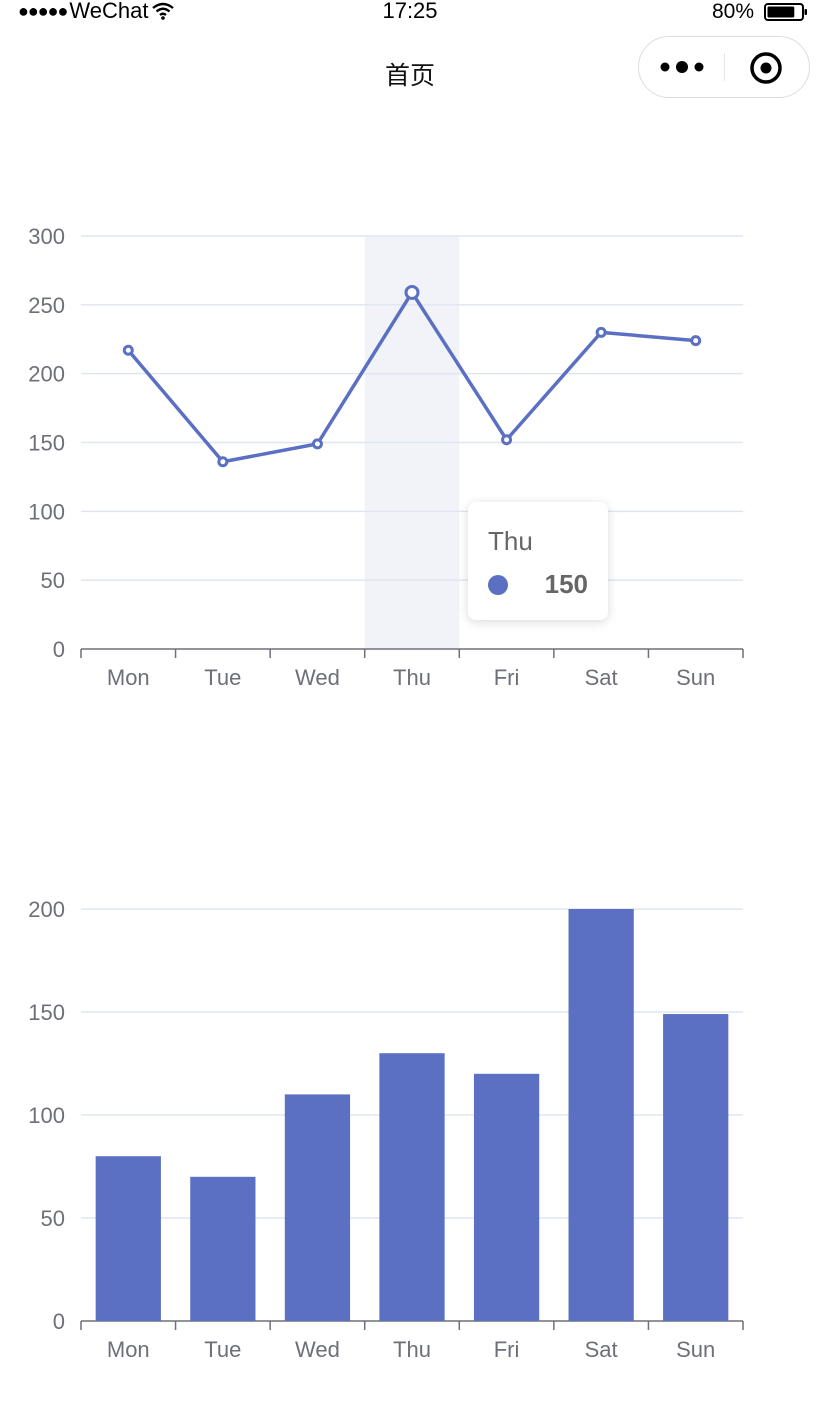 The image size is (820, 1424). What do you see at coordinates (766, 68) in the screenshot?
I see `target-icon` at bounding box center [766, 68].